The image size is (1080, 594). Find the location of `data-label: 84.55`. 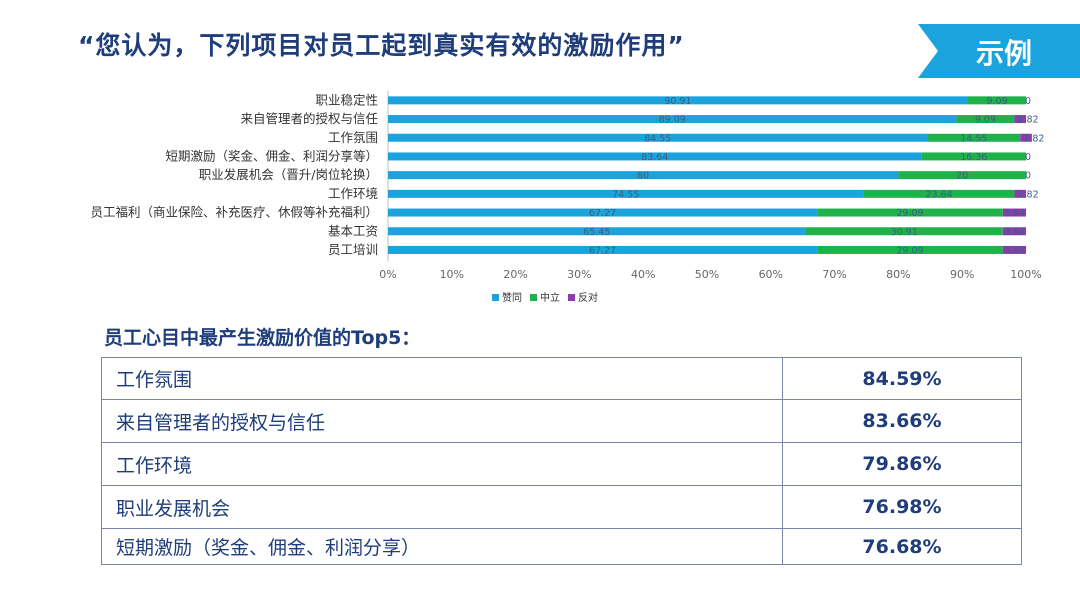

data-label: 84.55 is located at coordinates (657, 138).